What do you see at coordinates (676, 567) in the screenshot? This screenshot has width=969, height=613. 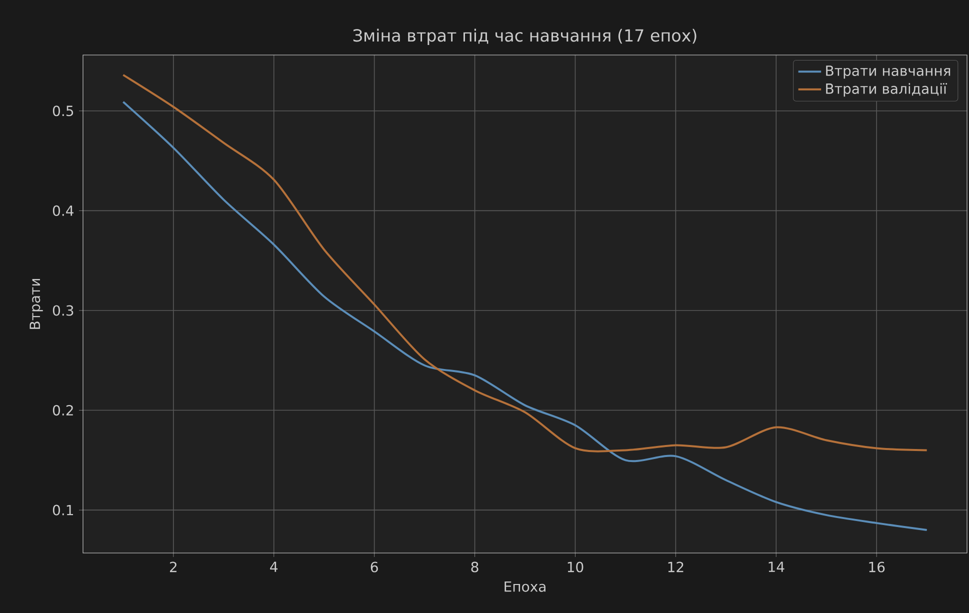 I see `x-tick-label: 12` at bounding box center [676, 567].